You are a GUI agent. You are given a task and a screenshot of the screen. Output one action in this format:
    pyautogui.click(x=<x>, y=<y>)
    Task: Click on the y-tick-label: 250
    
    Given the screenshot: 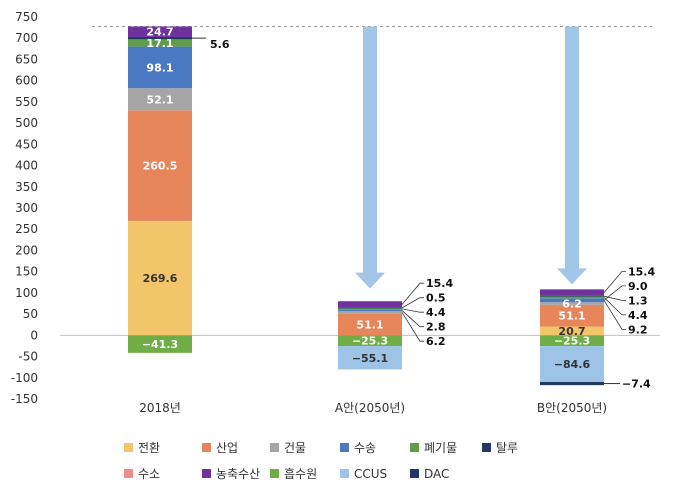 What is the action you would take?
    pyautogui.click(x=26, y=229)
    